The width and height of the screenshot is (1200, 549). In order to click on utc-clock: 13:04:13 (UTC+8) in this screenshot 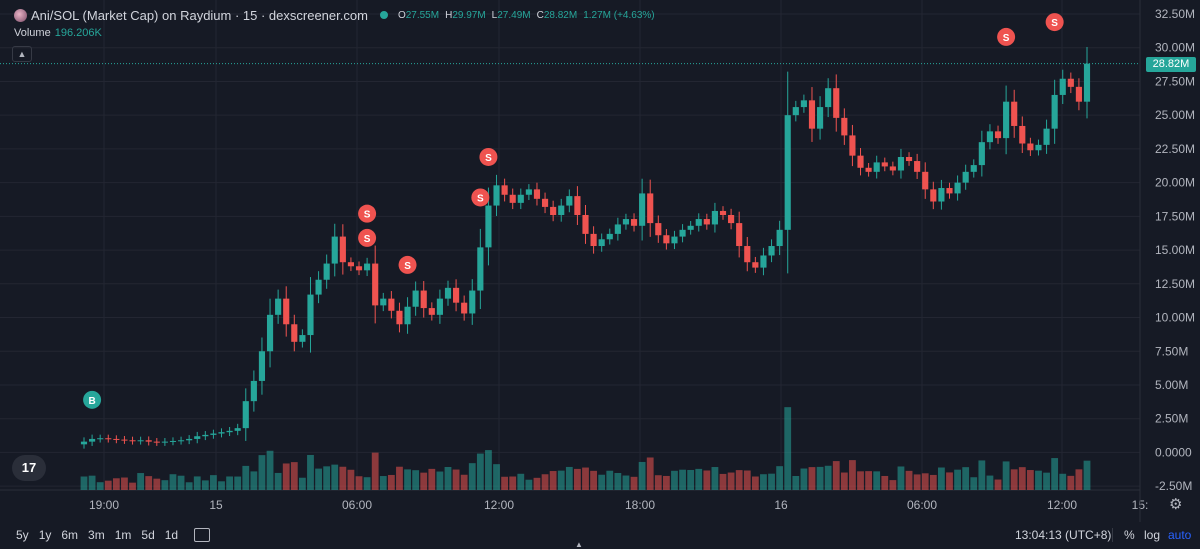, I will do `click(1063, 534)`.